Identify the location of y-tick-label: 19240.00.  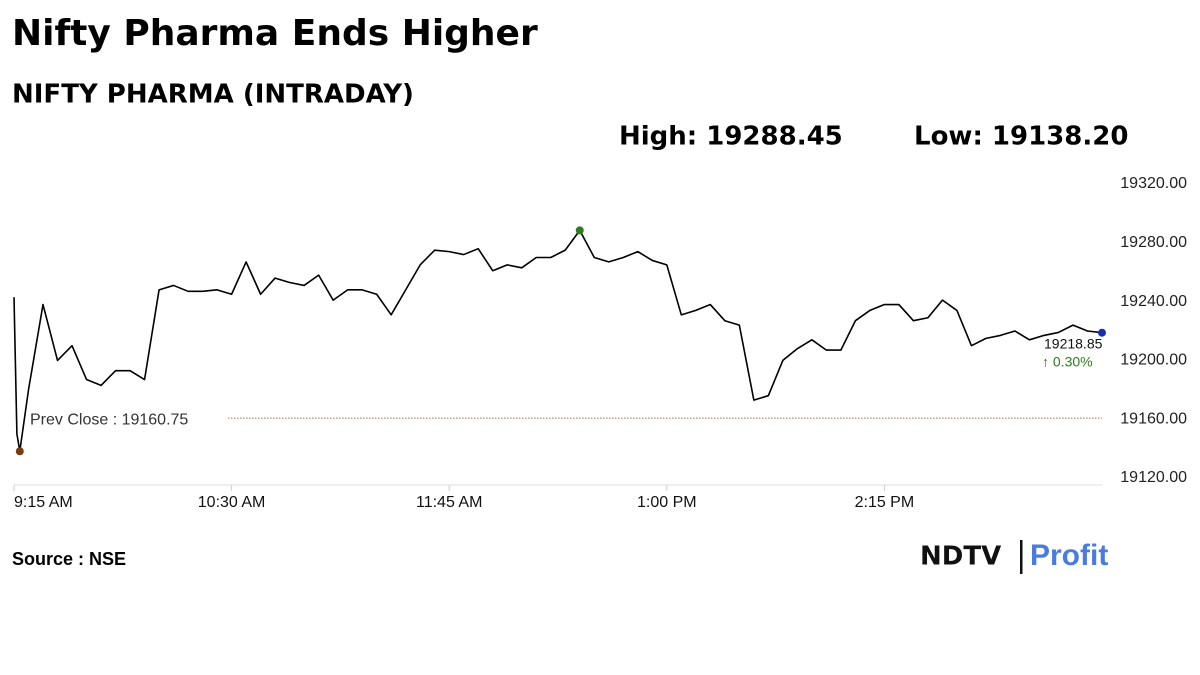
(1153, 301).